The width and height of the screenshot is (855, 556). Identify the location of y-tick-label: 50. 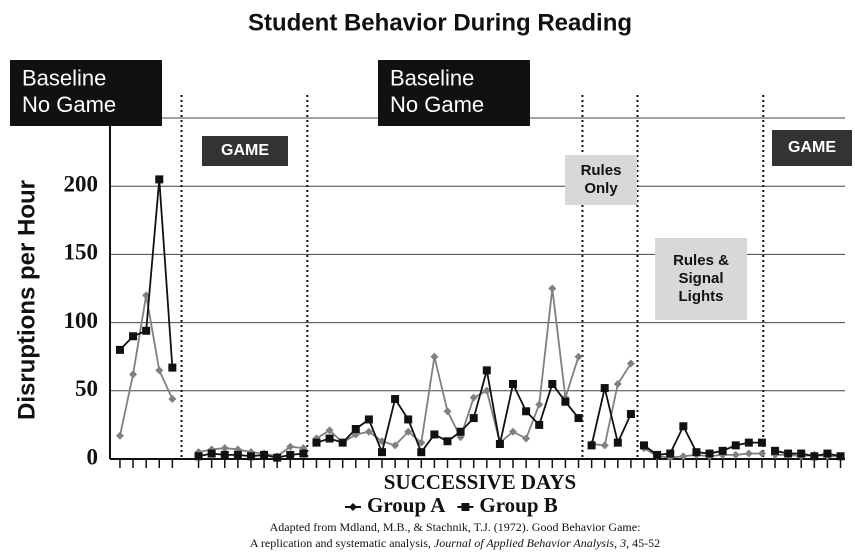
(86, 388).